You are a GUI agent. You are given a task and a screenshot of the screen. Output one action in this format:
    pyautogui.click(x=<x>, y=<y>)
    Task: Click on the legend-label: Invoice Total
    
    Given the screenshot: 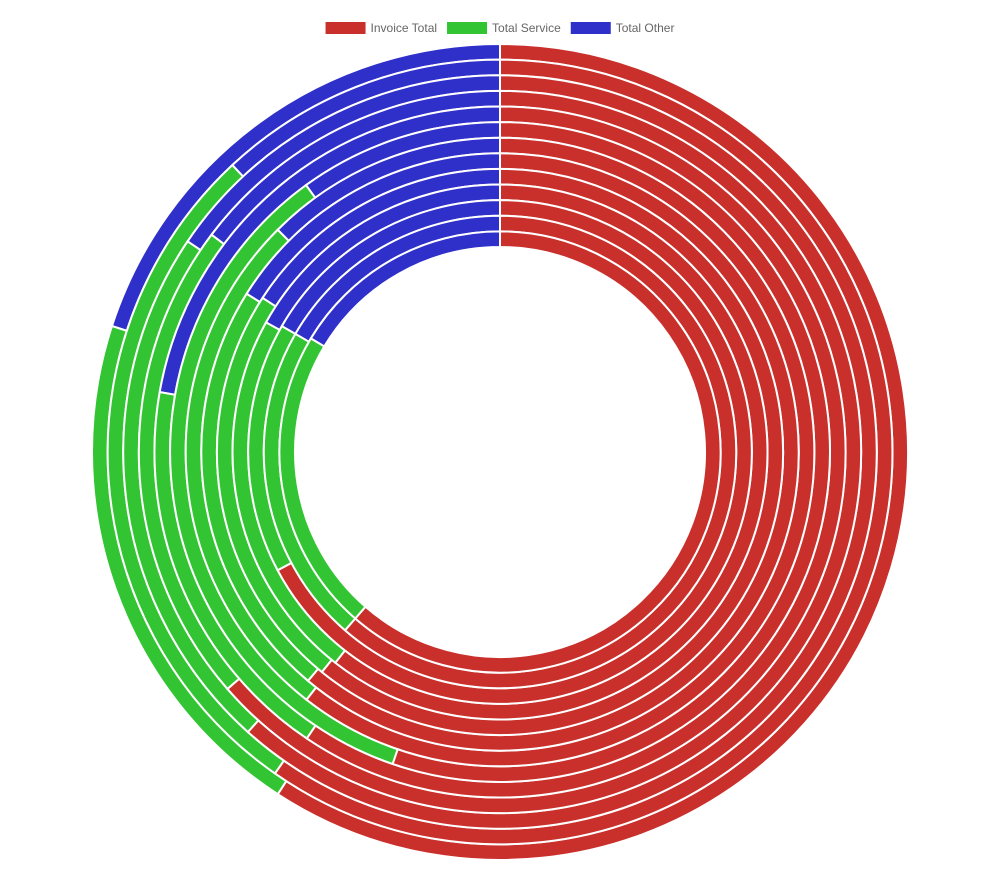 What is the action you would take?
    pyautogui.click(x=404, y=28)
    